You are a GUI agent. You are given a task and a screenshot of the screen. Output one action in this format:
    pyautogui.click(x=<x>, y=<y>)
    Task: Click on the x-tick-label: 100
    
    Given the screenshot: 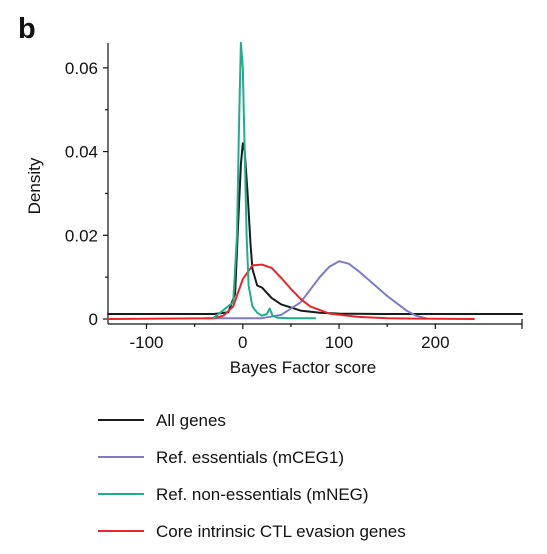 What is the action you would take?
    pyautogui.click(x=339, y=342)
    